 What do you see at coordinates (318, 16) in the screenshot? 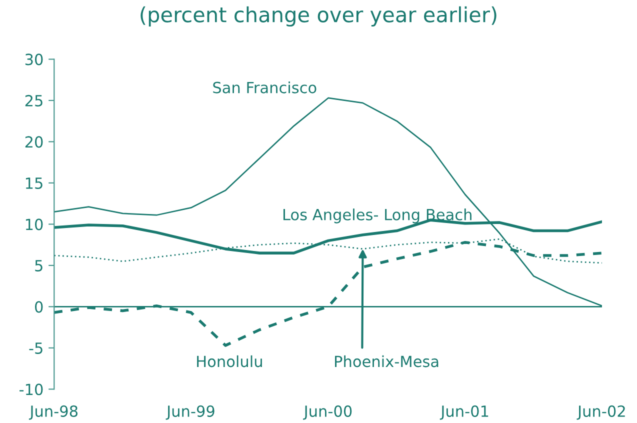
I see `chart-title: (percent change over year earlier)` at bounding box center [318, 16].